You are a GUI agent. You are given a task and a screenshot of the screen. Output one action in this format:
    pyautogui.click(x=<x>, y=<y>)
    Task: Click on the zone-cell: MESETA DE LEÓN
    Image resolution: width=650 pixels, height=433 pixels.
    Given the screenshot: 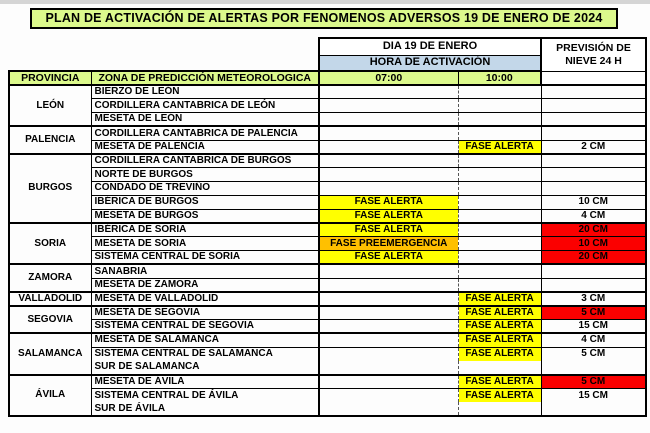 What is the action you would take?
    pyautogui.click(x=205, y=119)
    